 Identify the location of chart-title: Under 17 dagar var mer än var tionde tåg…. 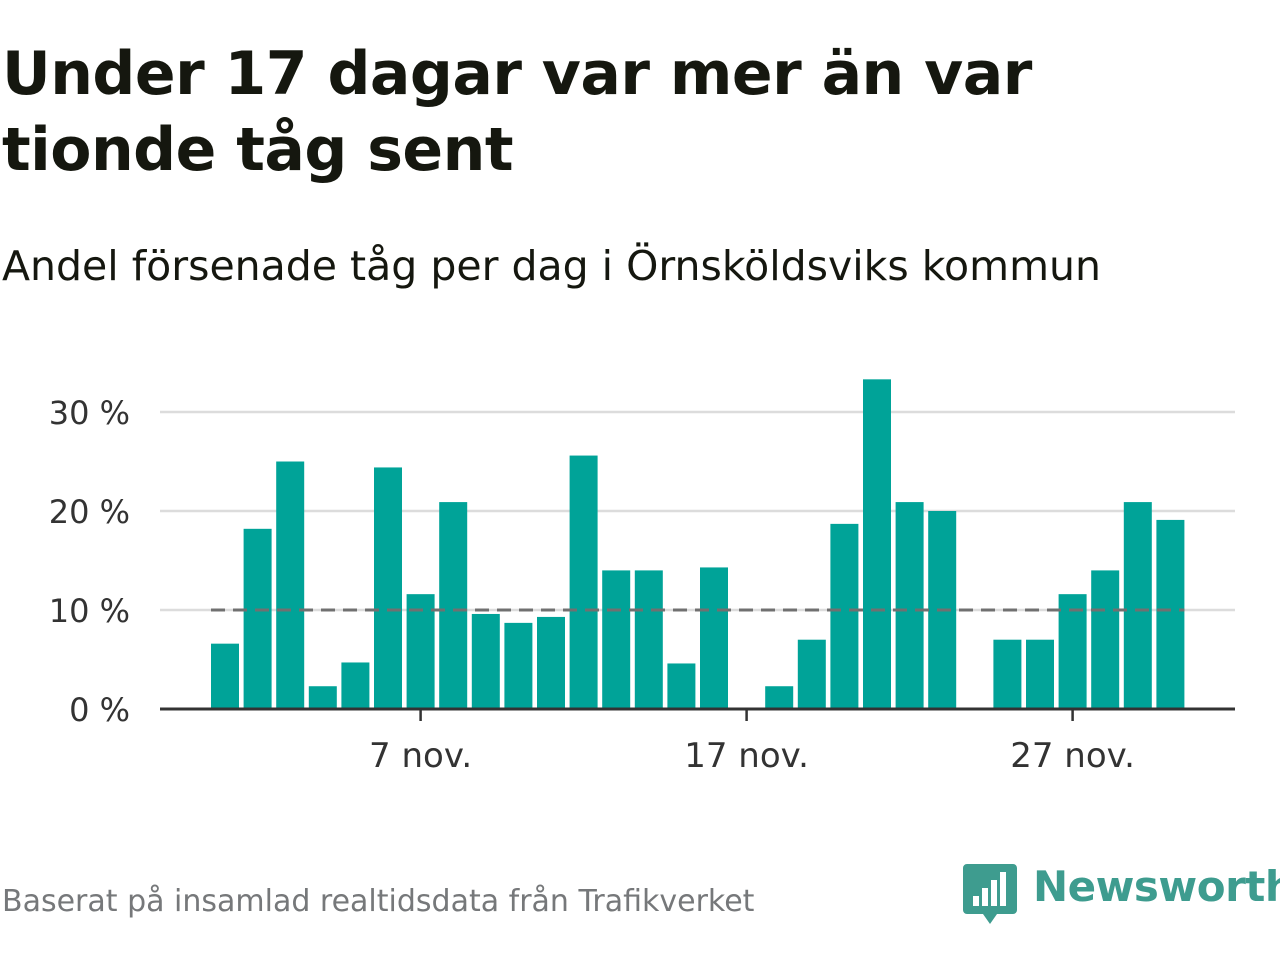
(517, 112).